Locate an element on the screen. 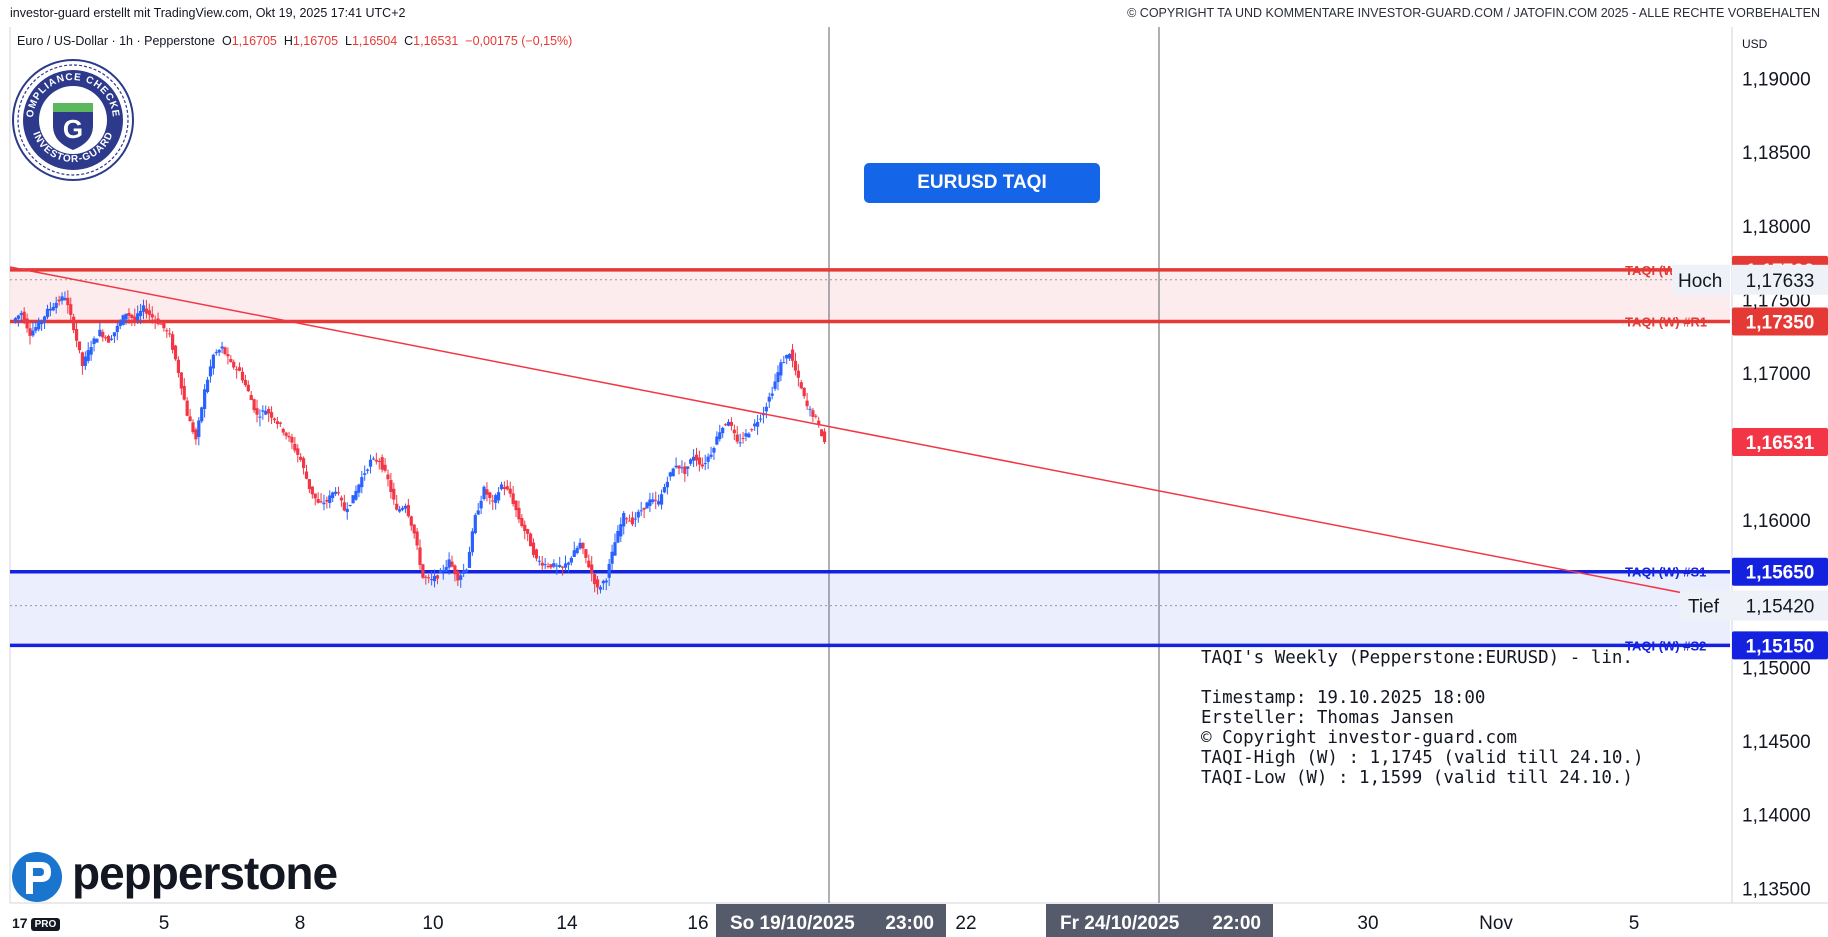  level-tag-text-3: 1,15150 is located at coordinates (1780, 646).